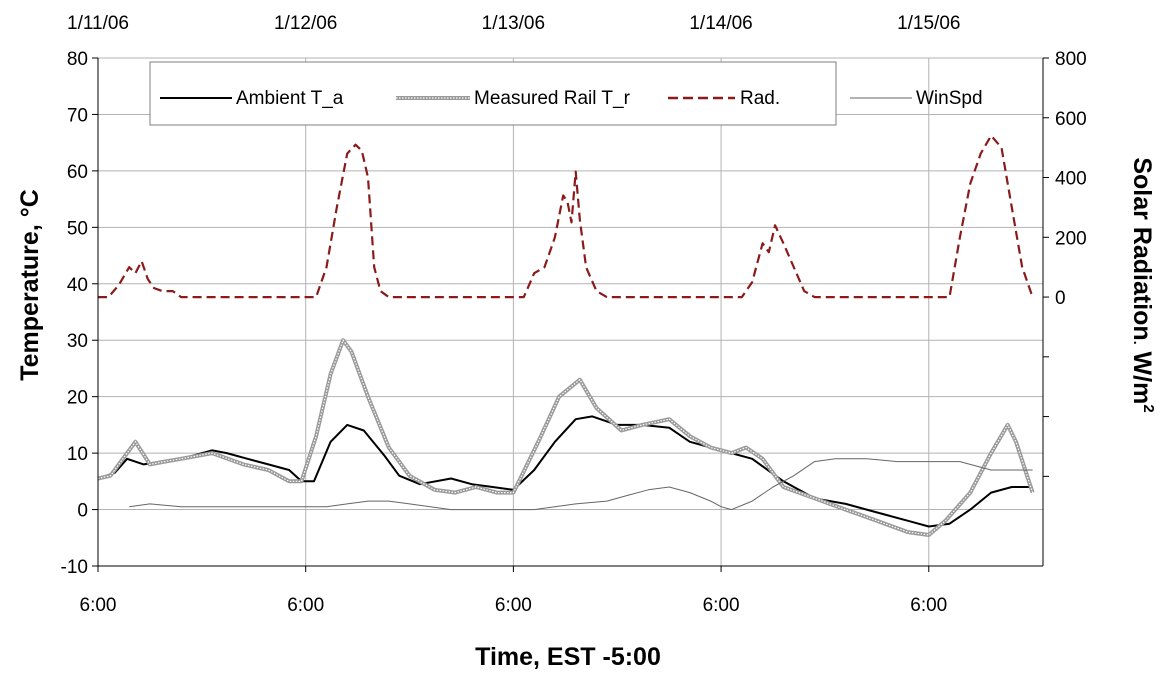  Describe the element at coordinates (720, 23) in the screenshot. I see `x-top-tick-label: 1/14/06` at that location.